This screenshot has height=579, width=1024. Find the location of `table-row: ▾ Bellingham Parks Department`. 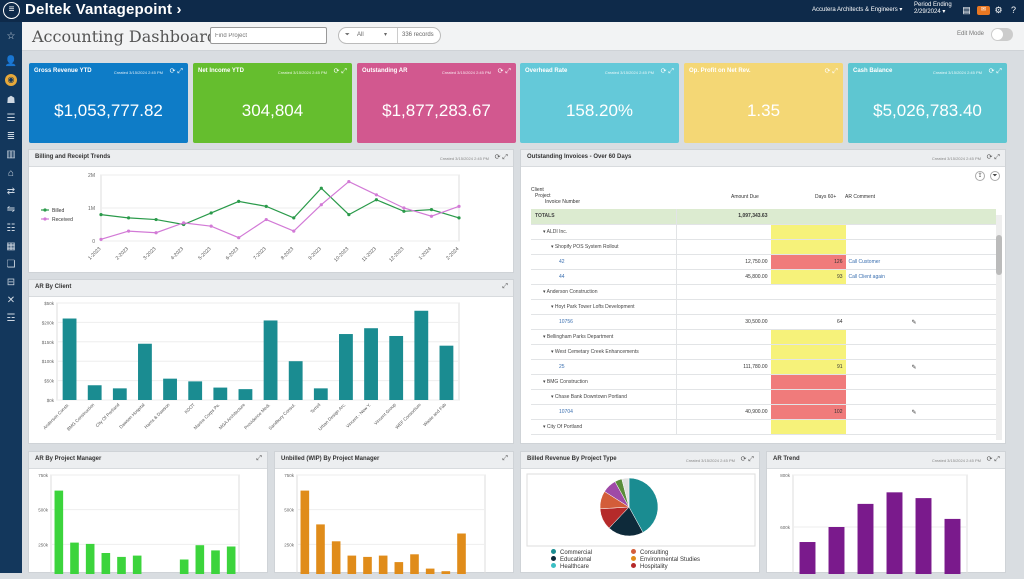

table-row: ▾ Bellingham Parks Department is located at coordinates (763, 337).